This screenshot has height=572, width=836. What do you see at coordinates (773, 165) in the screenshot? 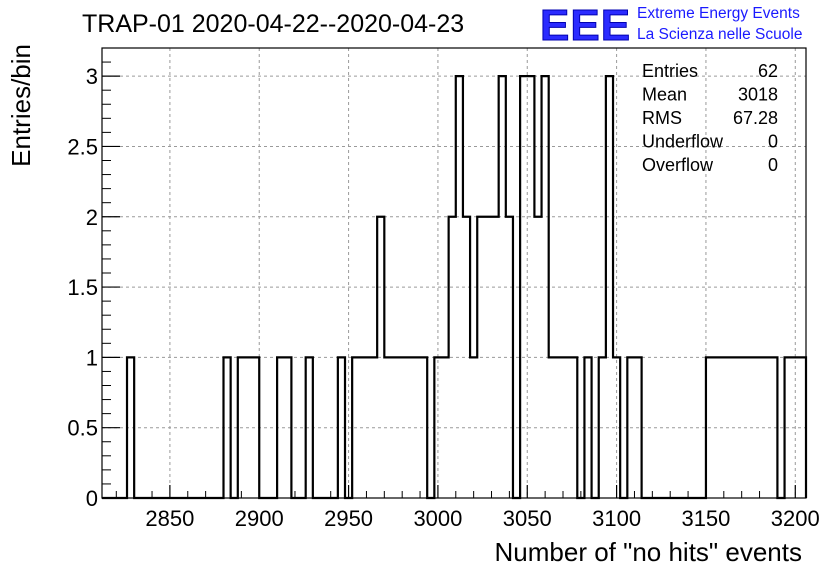
I see `stats-overflow-value: 0` at bounding box center [773, 165].